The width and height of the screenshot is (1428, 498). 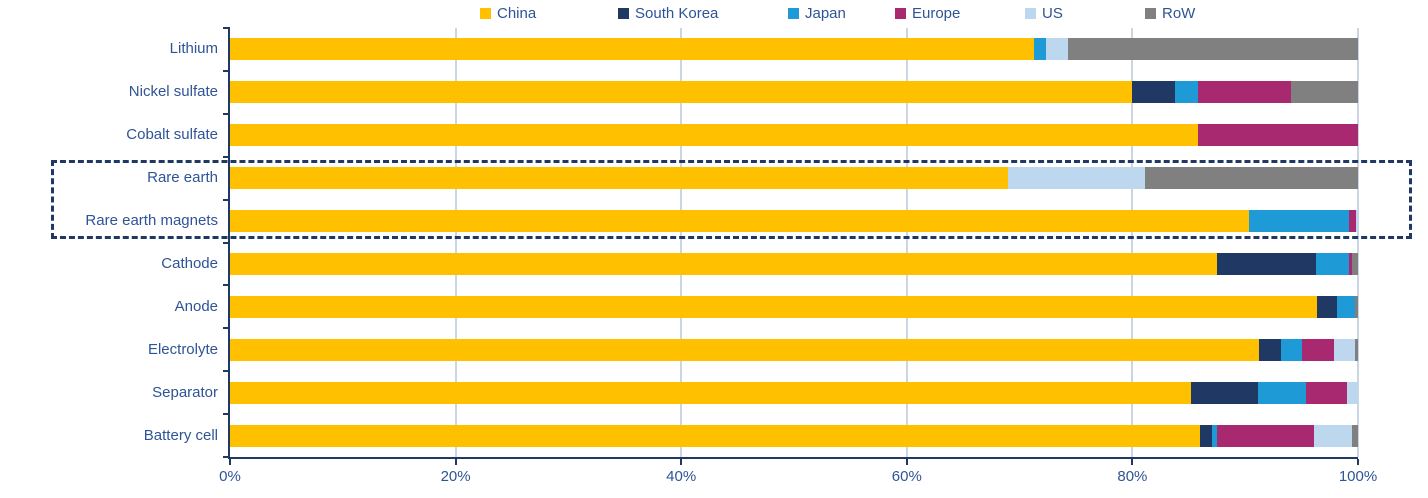 I want to click on x-tick-label-80pct: 80%, so click(x=1132, y=476).